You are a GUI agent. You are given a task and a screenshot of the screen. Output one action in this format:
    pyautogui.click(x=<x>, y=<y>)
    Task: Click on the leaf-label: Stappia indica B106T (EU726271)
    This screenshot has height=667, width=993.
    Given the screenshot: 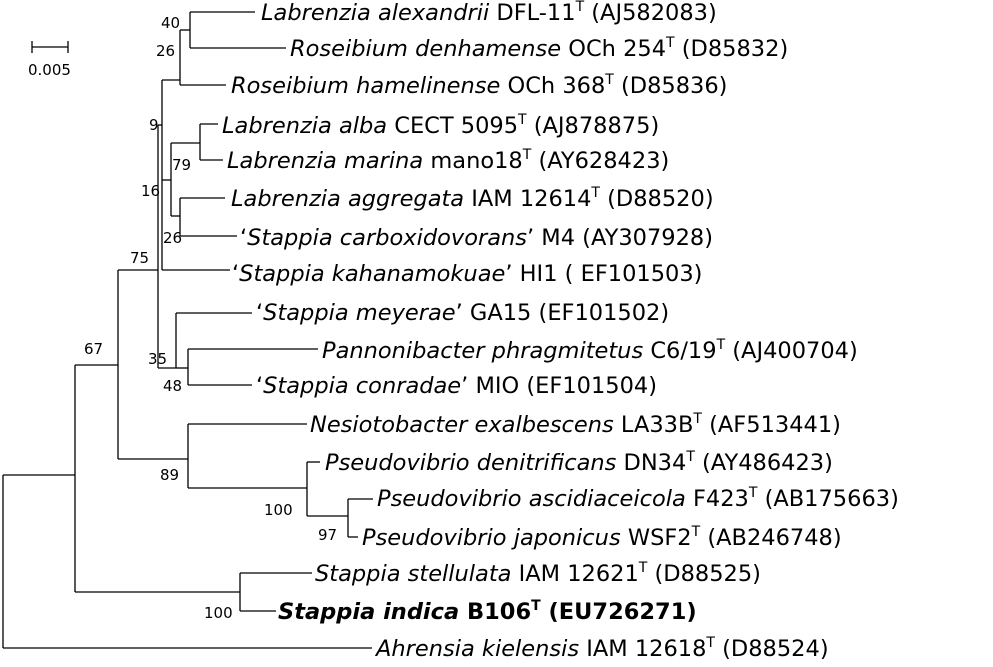 What is the action you would take?
    pyautogui.click(x=487, y=611)
    